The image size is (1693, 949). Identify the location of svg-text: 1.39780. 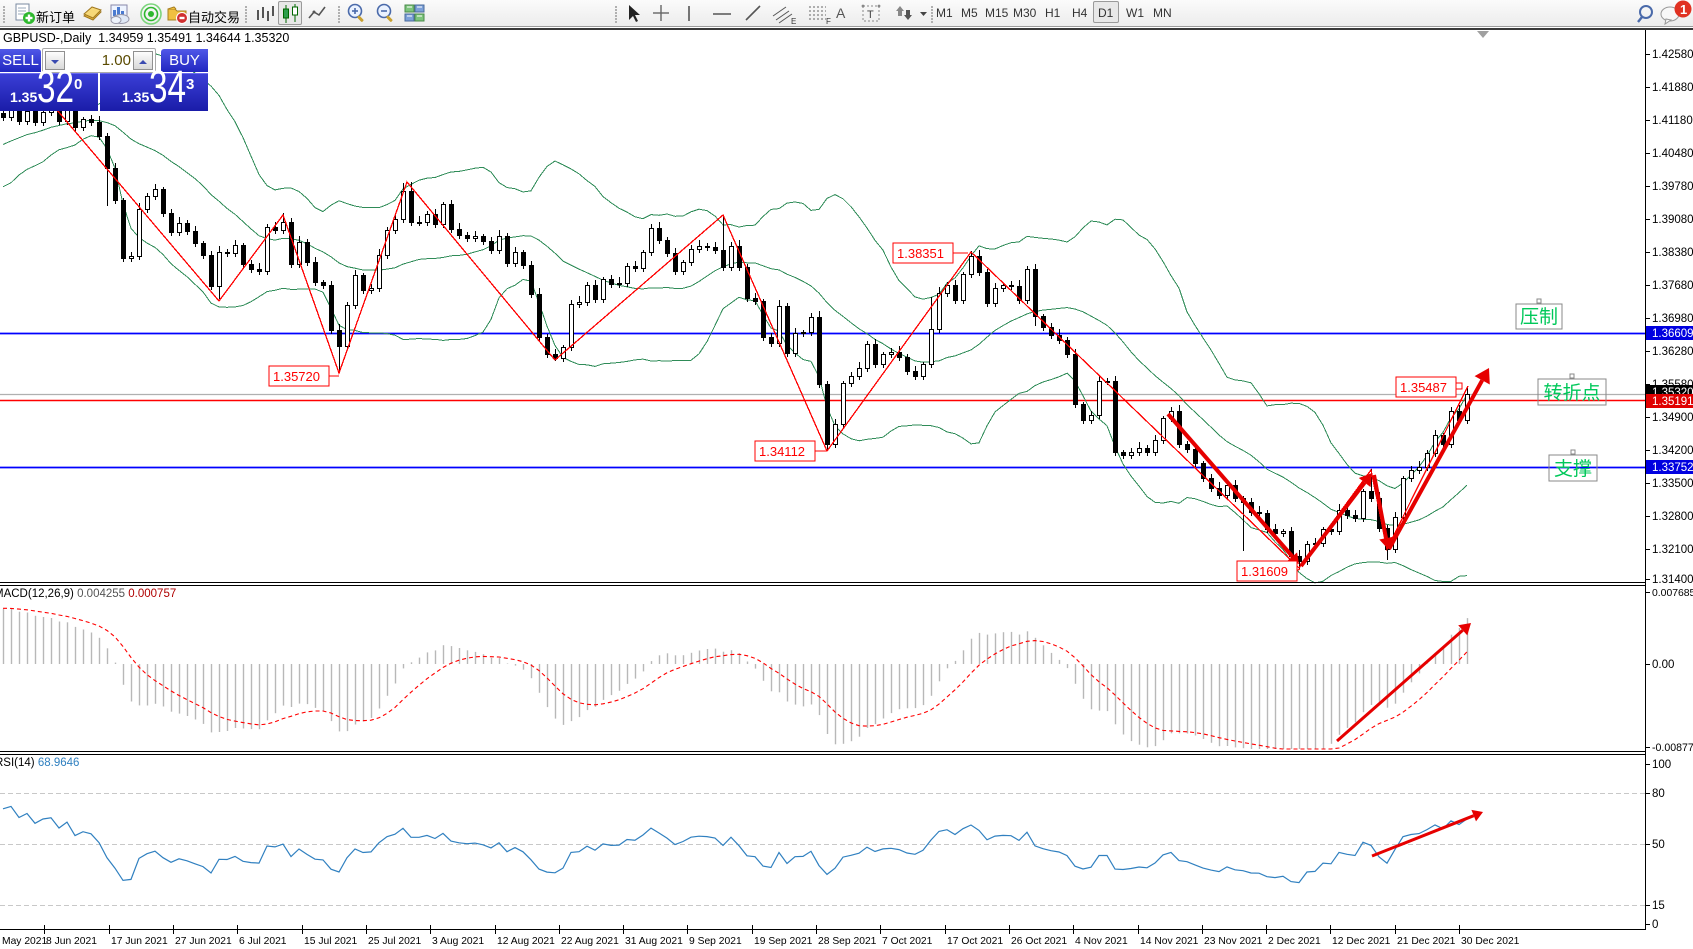
(1672, 187).